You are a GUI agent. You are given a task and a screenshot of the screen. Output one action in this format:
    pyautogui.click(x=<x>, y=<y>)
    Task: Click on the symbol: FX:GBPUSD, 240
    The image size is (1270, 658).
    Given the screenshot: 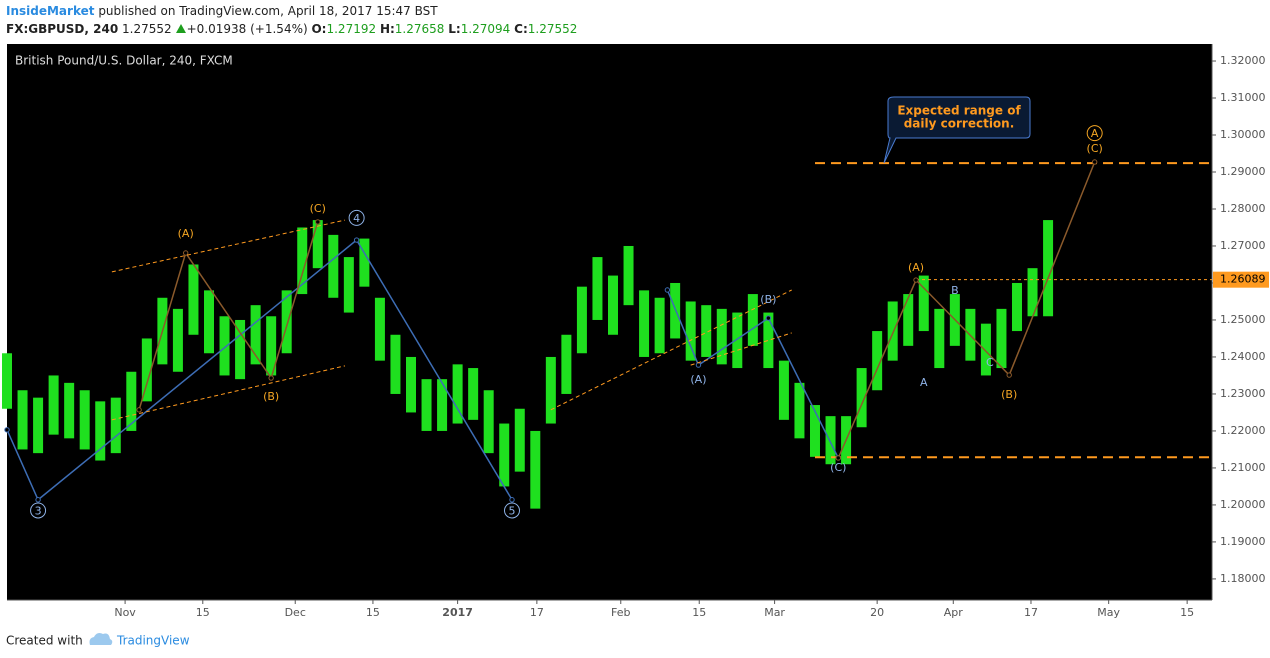 What is the action you would take?
    pyautogui.click(x=62, y=29)
    